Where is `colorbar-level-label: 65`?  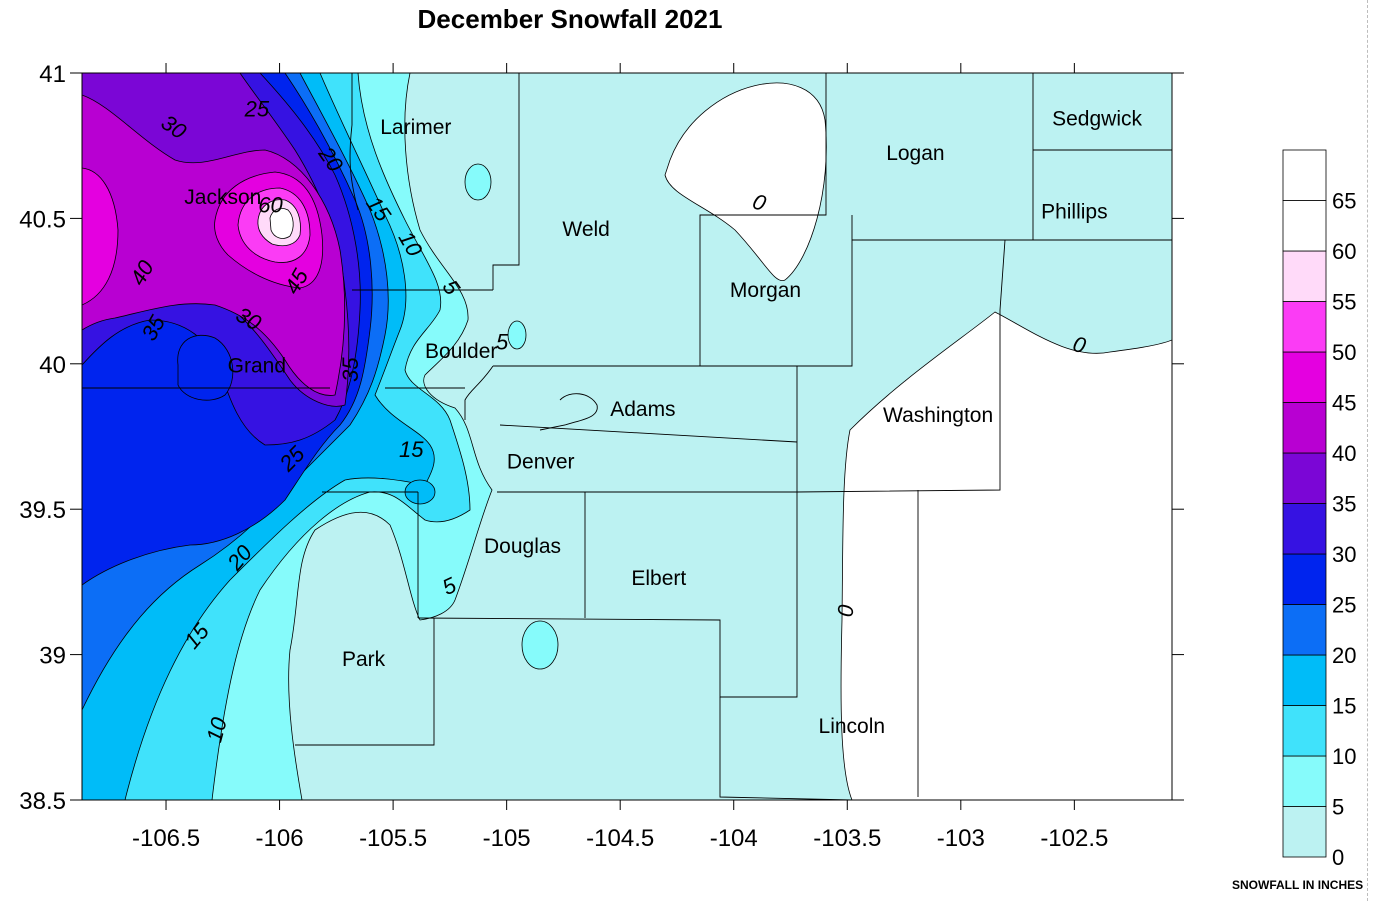
colorbar-level-label: 65 is located at coordinates (1344, 201).